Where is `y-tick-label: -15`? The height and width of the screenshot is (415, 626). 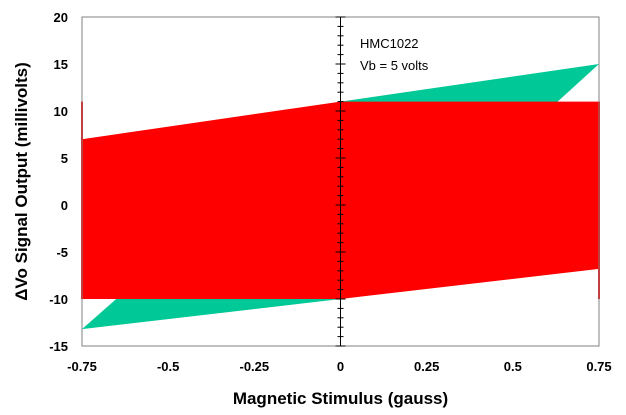
y-tick-label: -15 is located at coordinates (58, 346).